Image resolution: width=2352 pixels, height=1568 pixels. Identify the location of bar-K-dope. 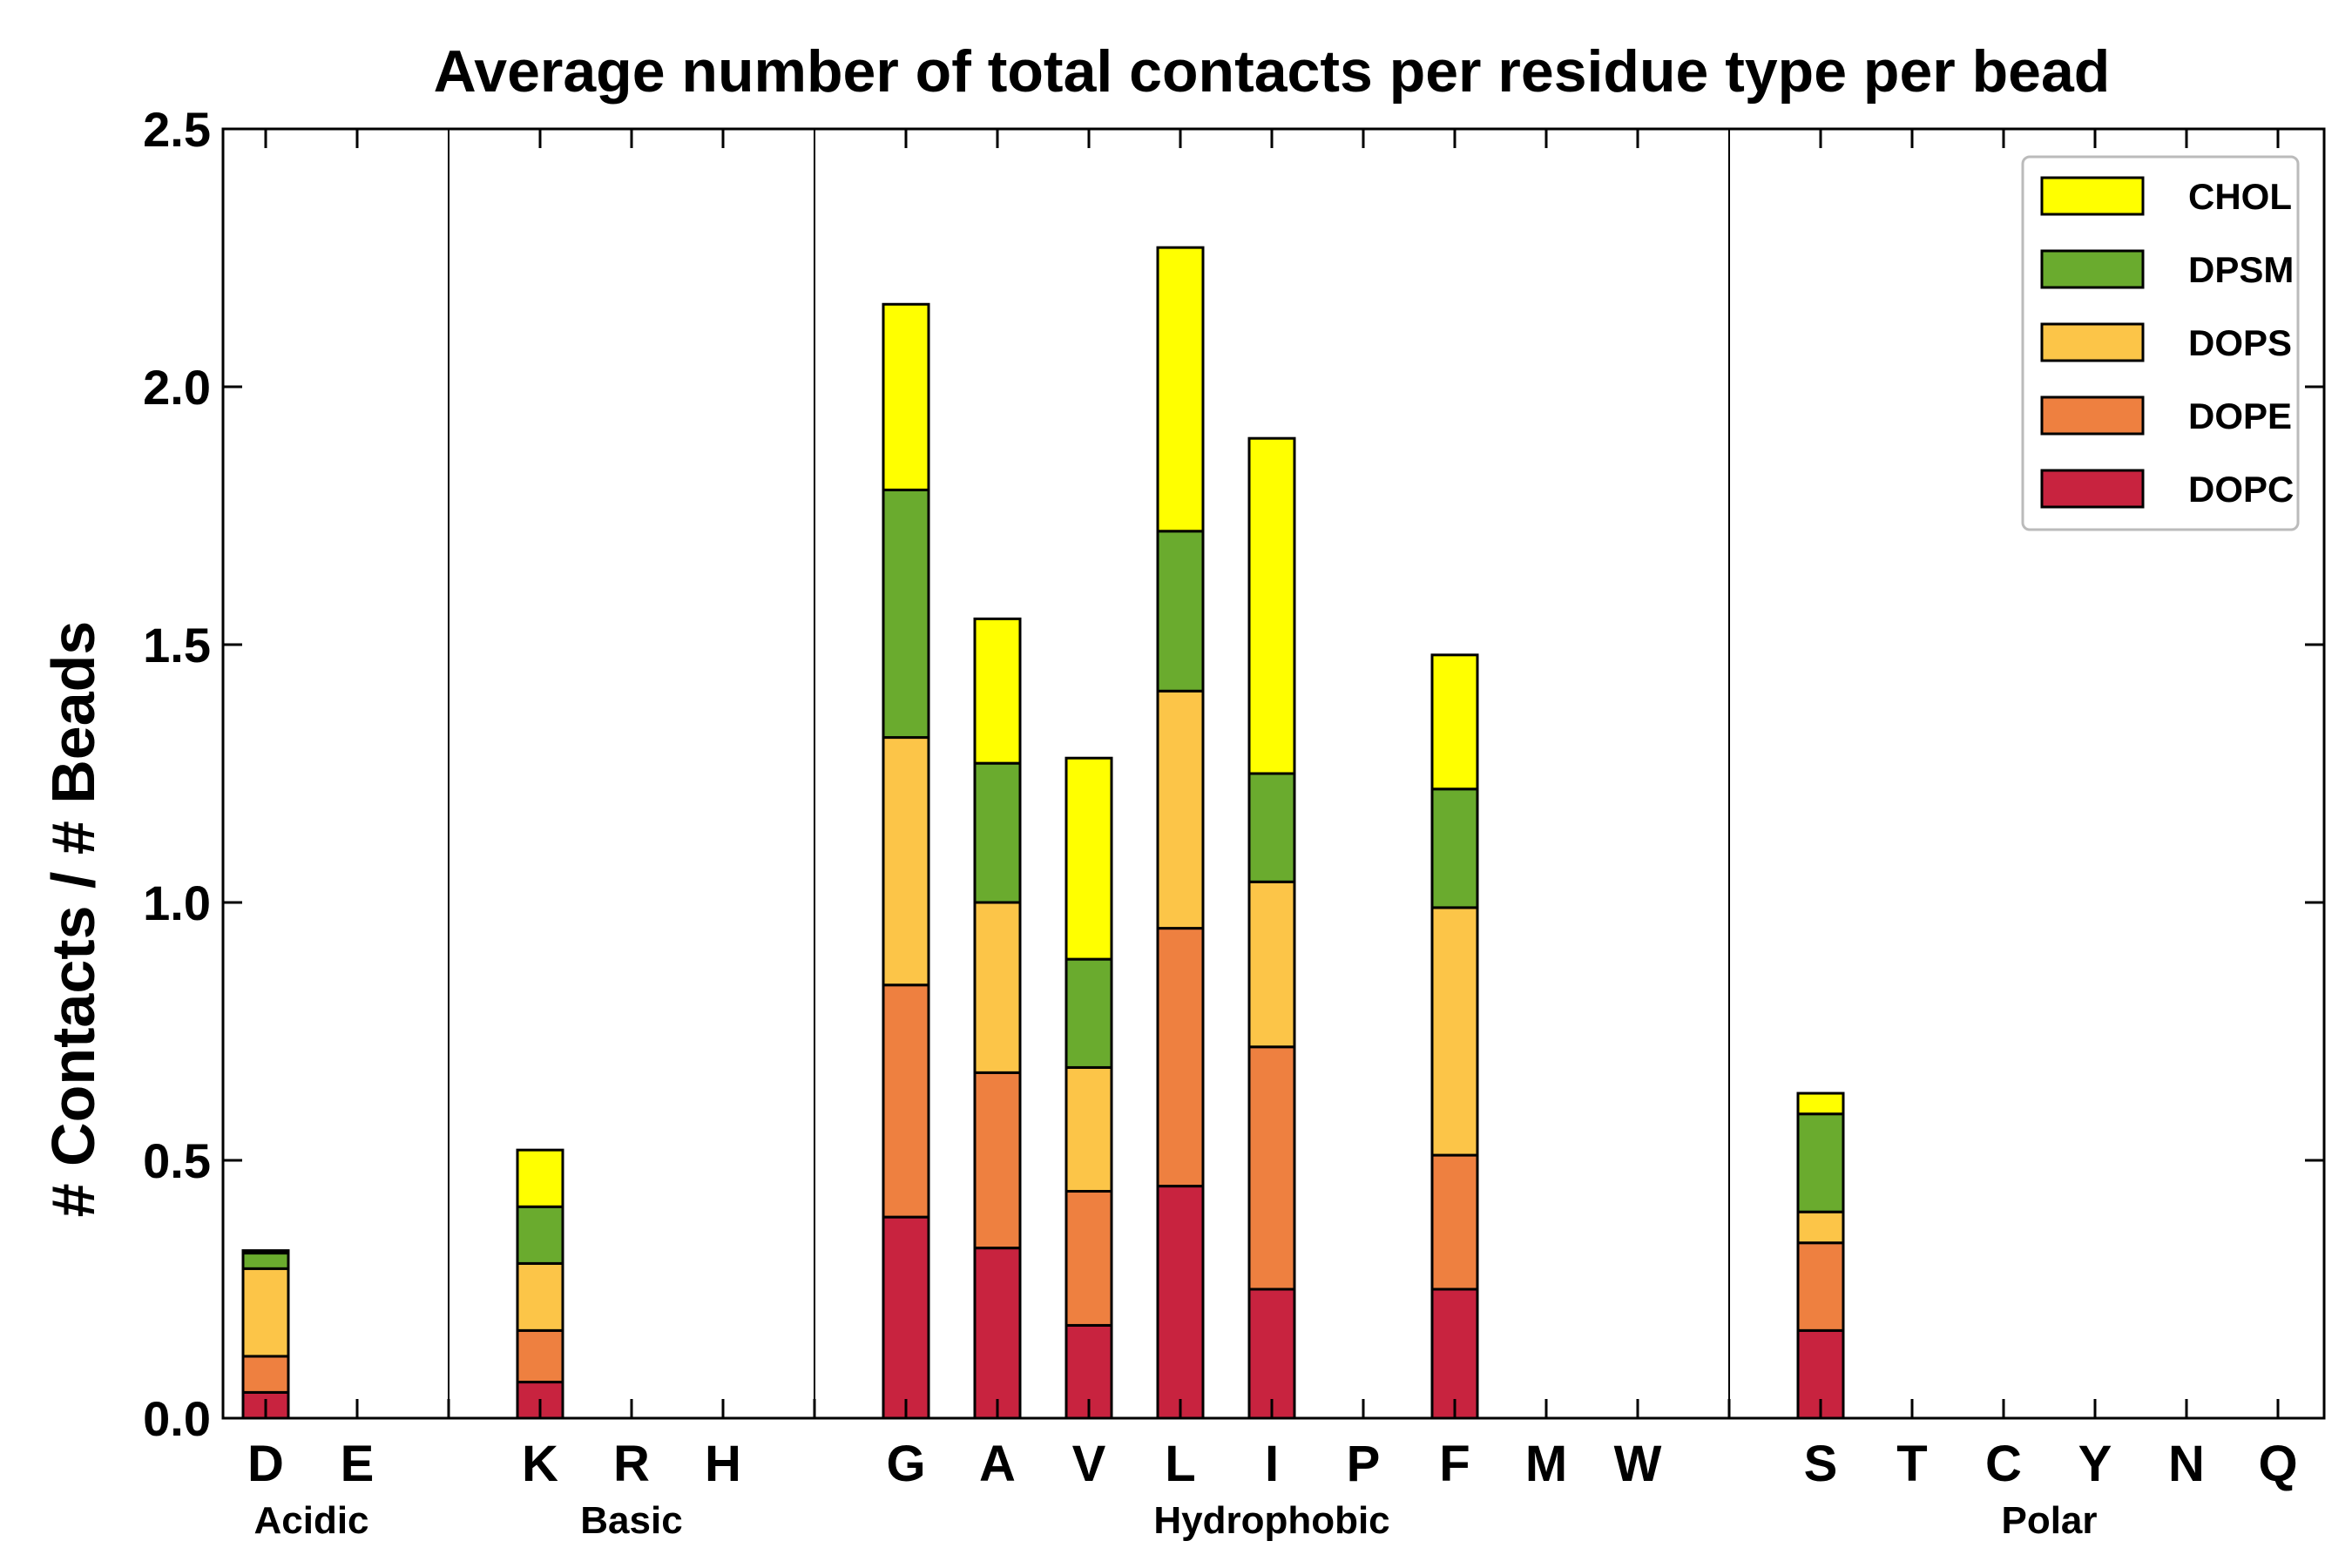
(540, 1356).